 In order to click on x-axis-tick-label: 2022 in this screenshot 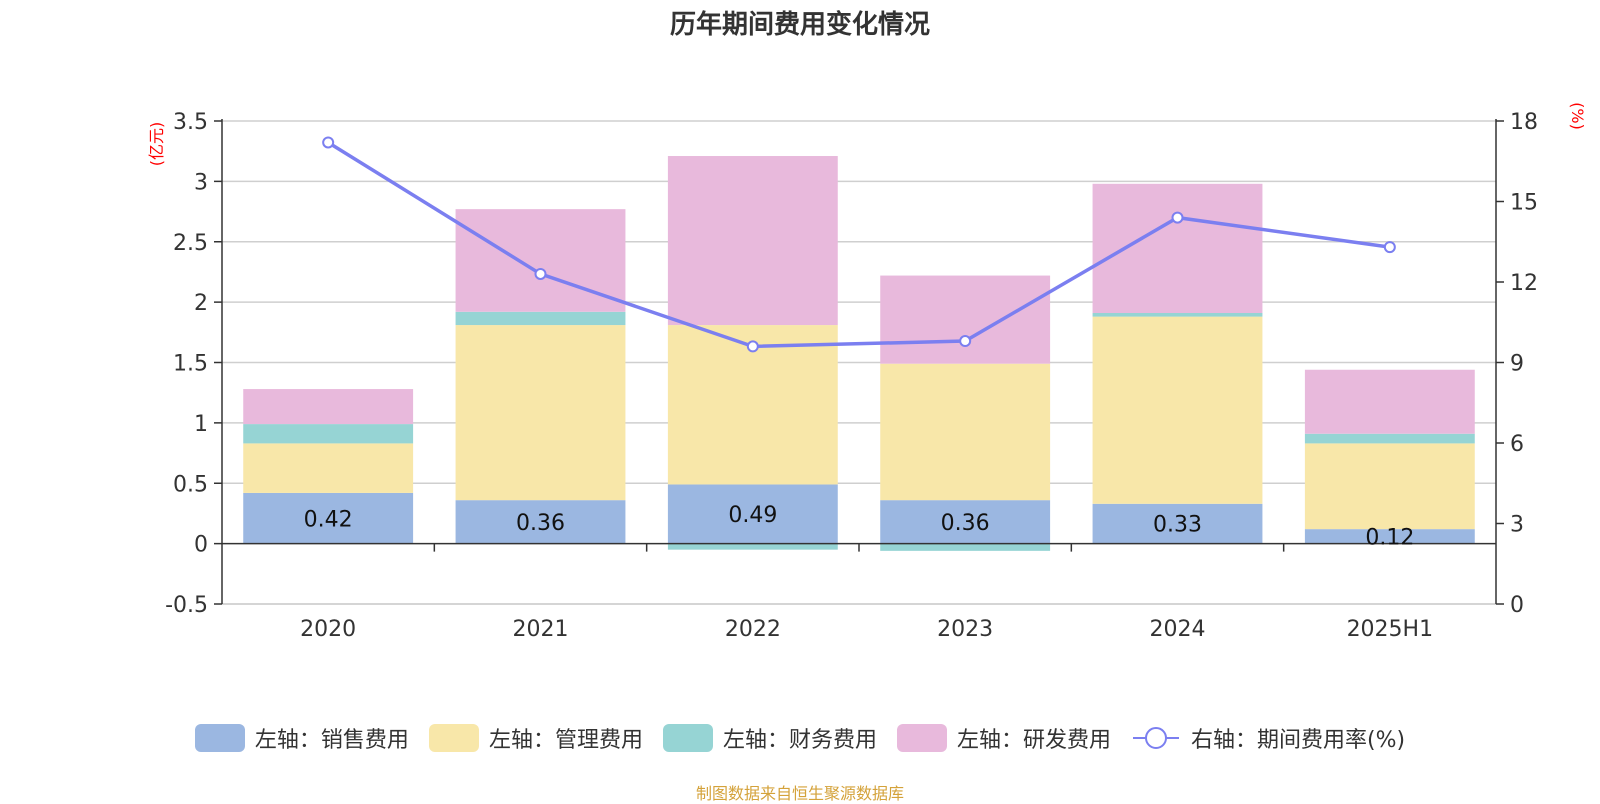, I will do `click(753, 629)`.